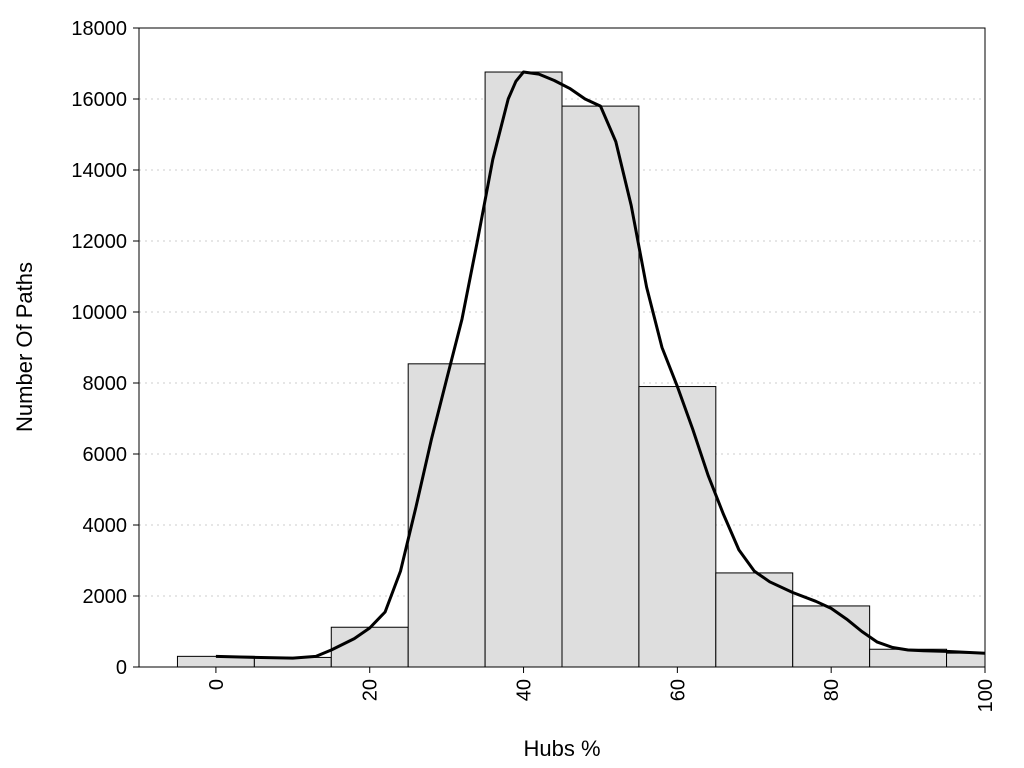 The height and width of the screenshot is (768, 1024). What do you see at coordinates (99, 29) in the screenshot?
I see `y-tick-label: 18000` at bounding box center [99, 29].